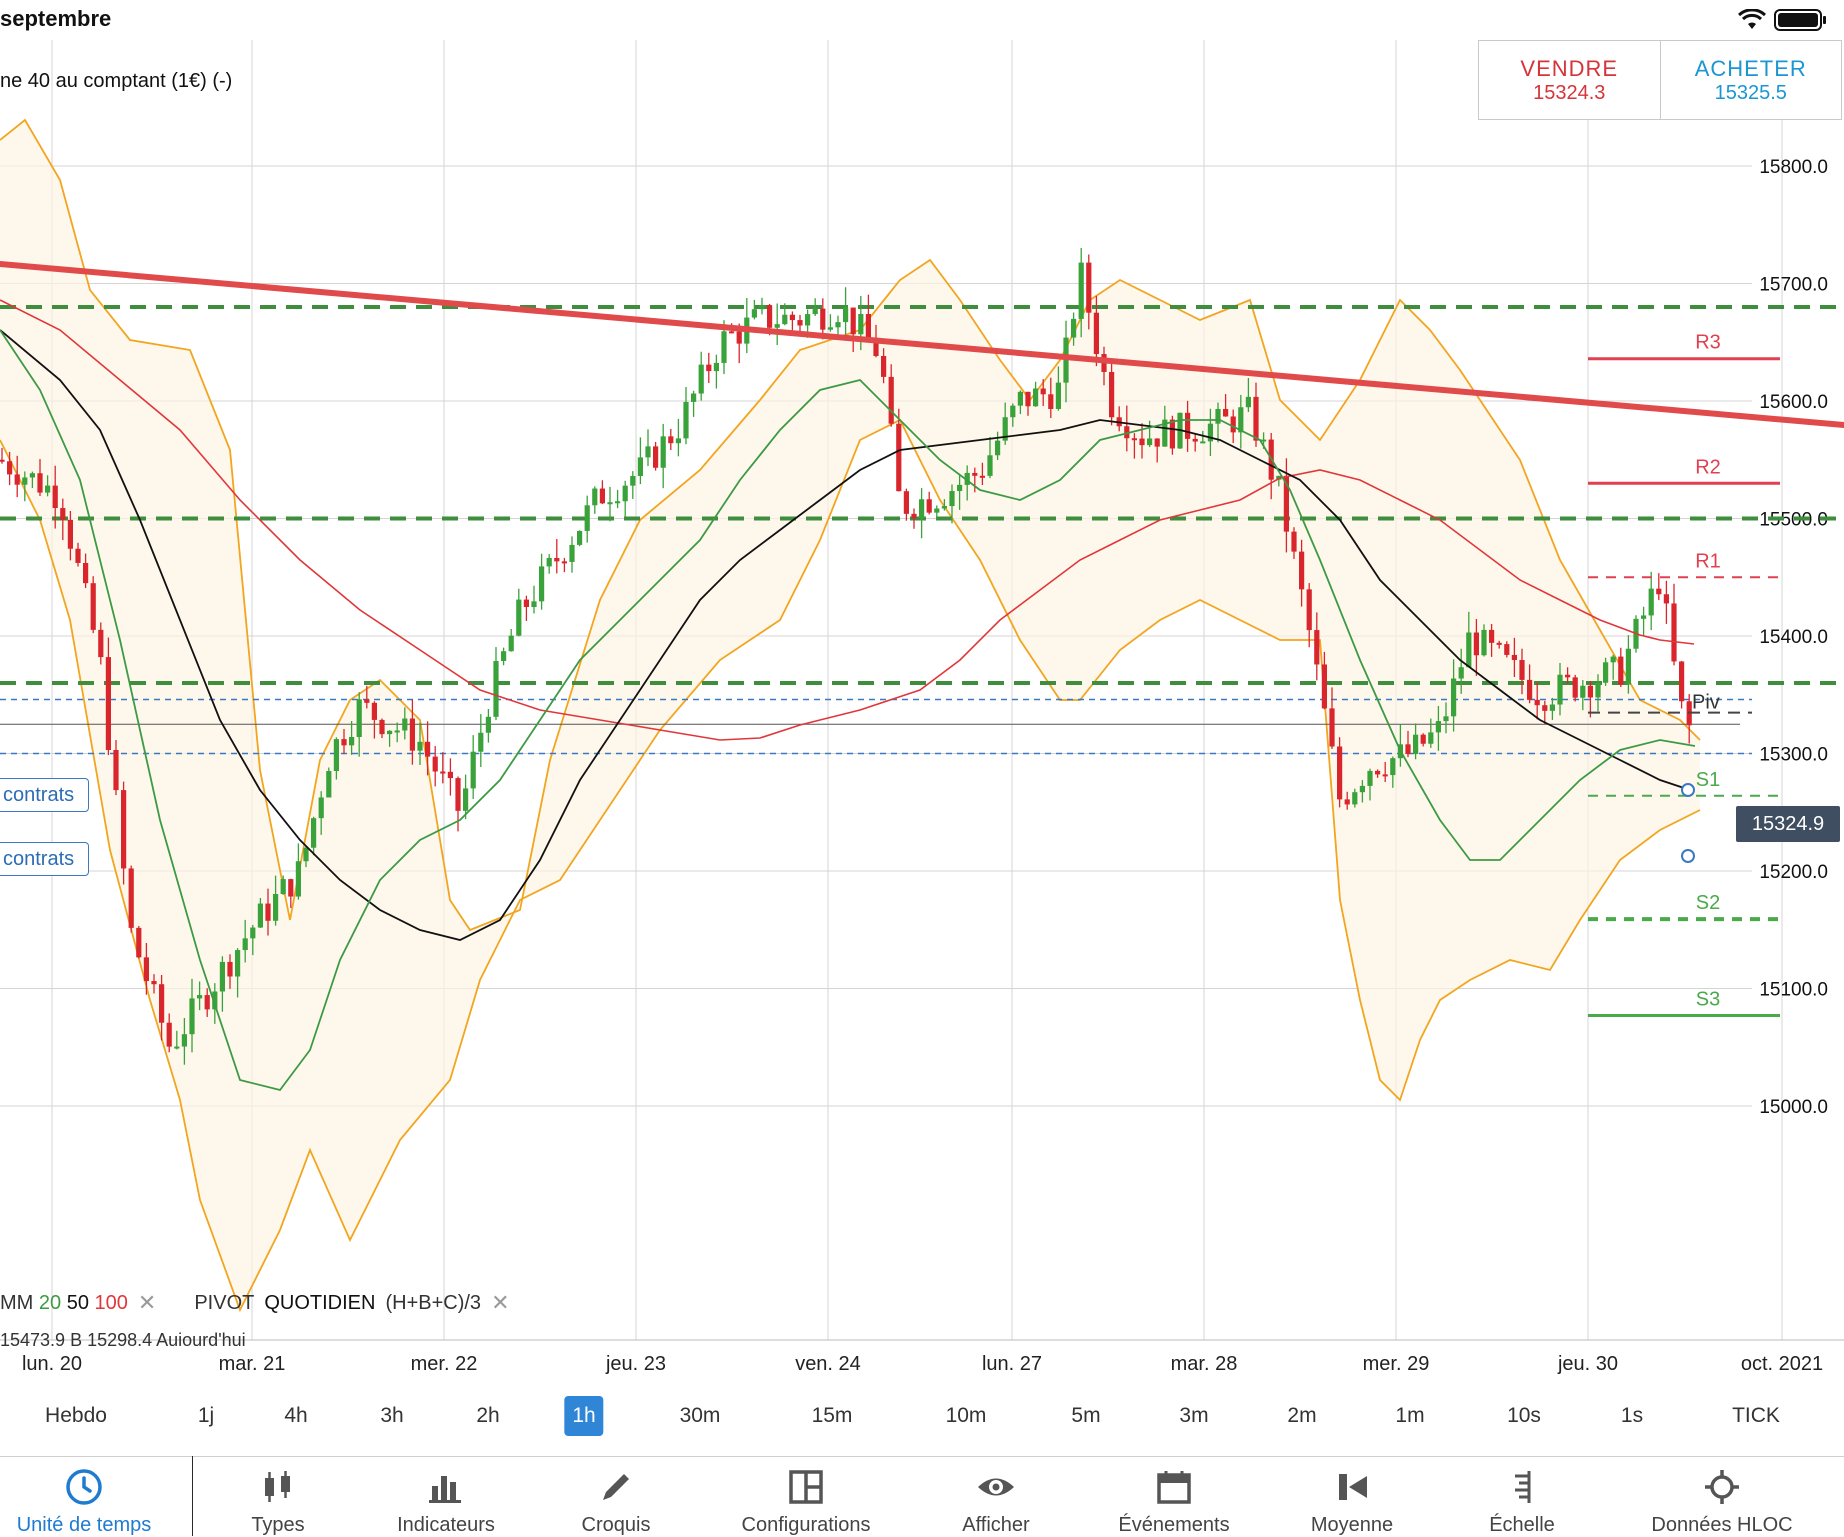 This screenshot has height=1537, width=1844. Describe the element at coordinates (1708, 1000) in the screenshot. I see `pivot-level-label: S3` at that location.